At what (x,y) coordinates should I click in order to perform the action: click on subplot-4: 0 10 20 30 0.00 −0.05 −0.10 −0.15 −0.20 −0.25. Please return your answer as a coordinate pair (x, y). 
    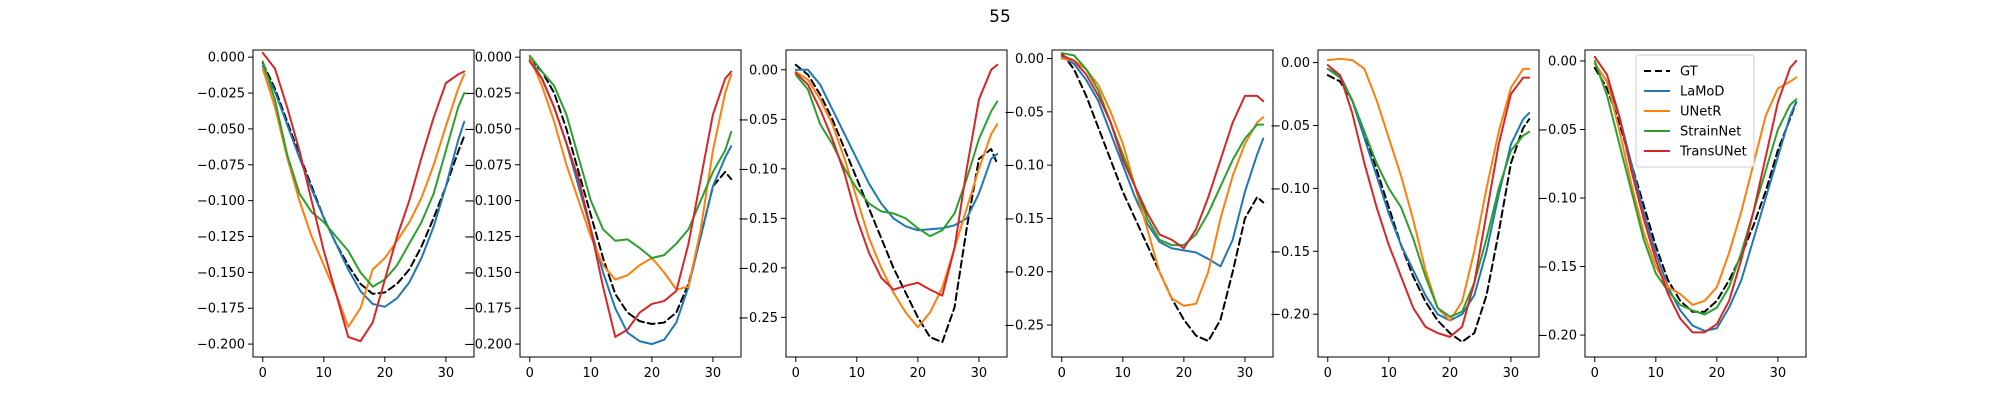
    Looking at the image, I should click on (1139, 215).